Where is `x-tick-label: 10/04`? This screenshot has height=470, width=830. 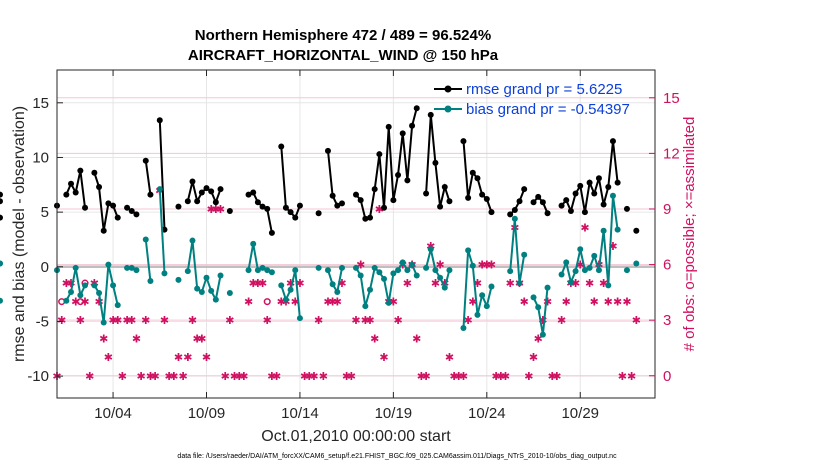 x-tick-label: 10/04 is located at coordinates (113, 413).